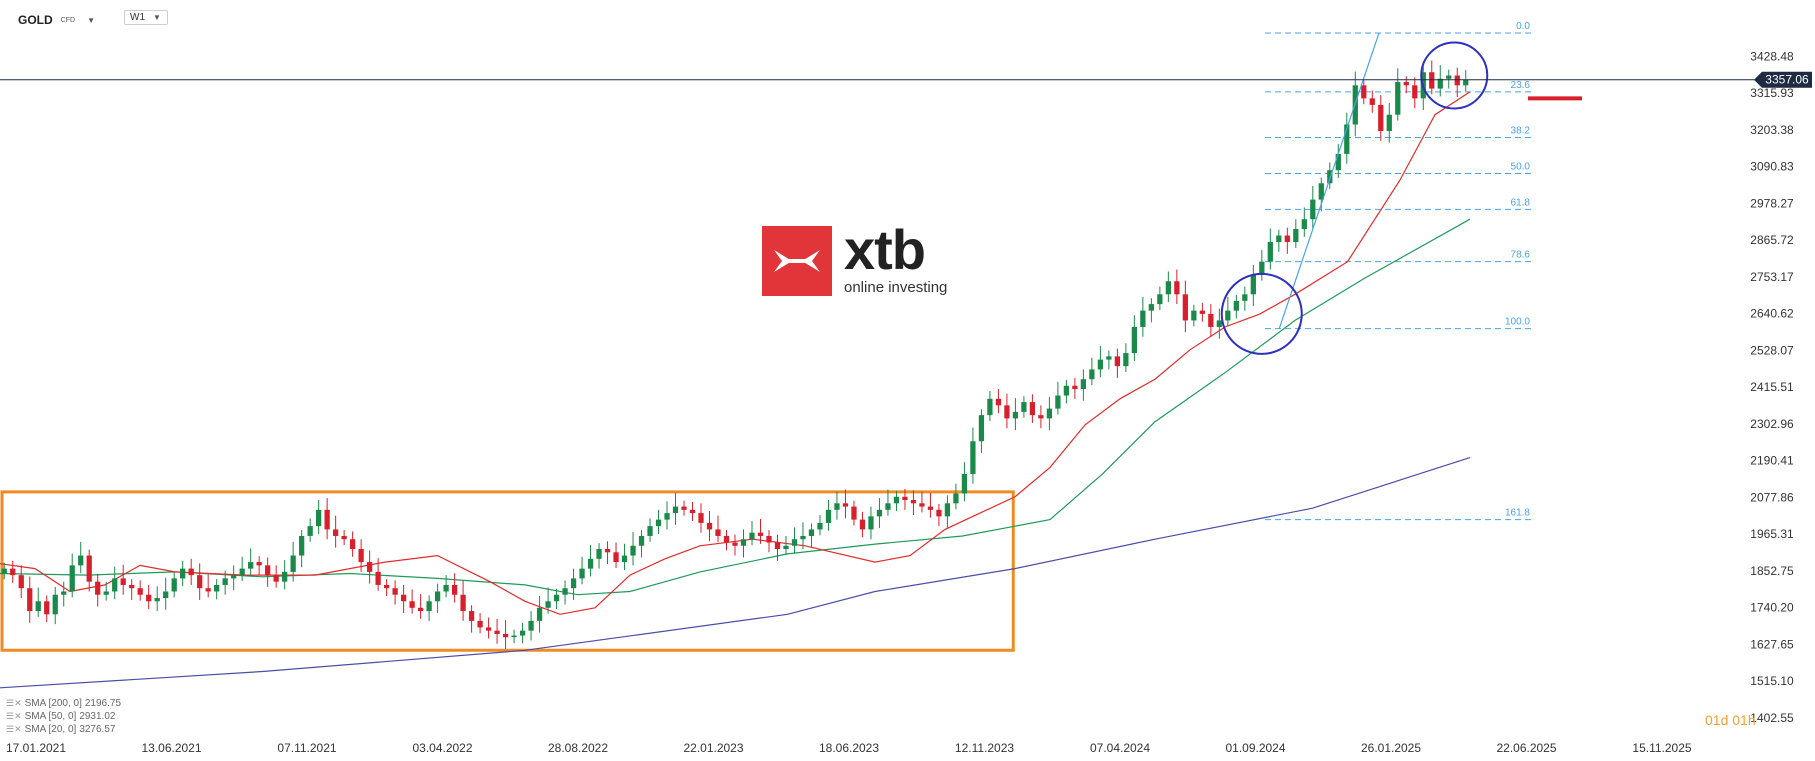 This screenshot has height=761, width=1815. Describe the element at coordinates (1521, 85) in the screenshot. I see `fib-level-label: 23.6` at that location.